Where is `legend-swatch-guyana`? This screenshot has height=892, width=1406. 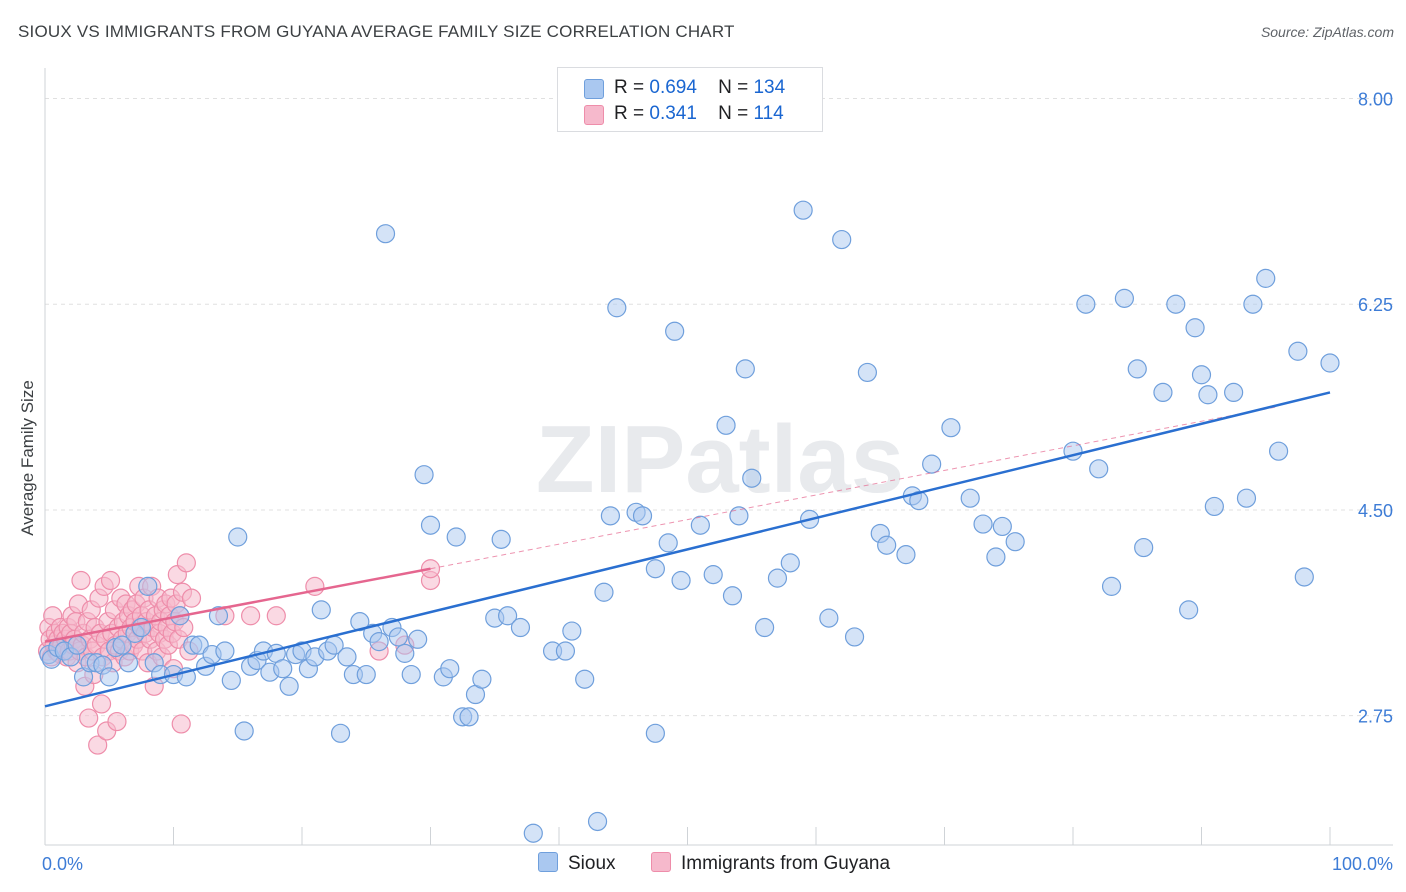 legend-swatch-guyana is located at coordinates (594, 115).